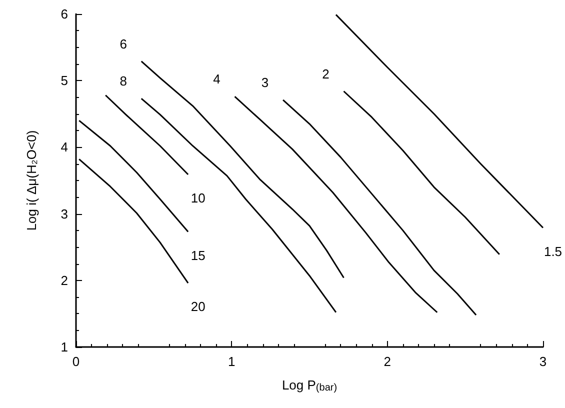  I want to click on y-tick-label: 6, so click(64, 14).